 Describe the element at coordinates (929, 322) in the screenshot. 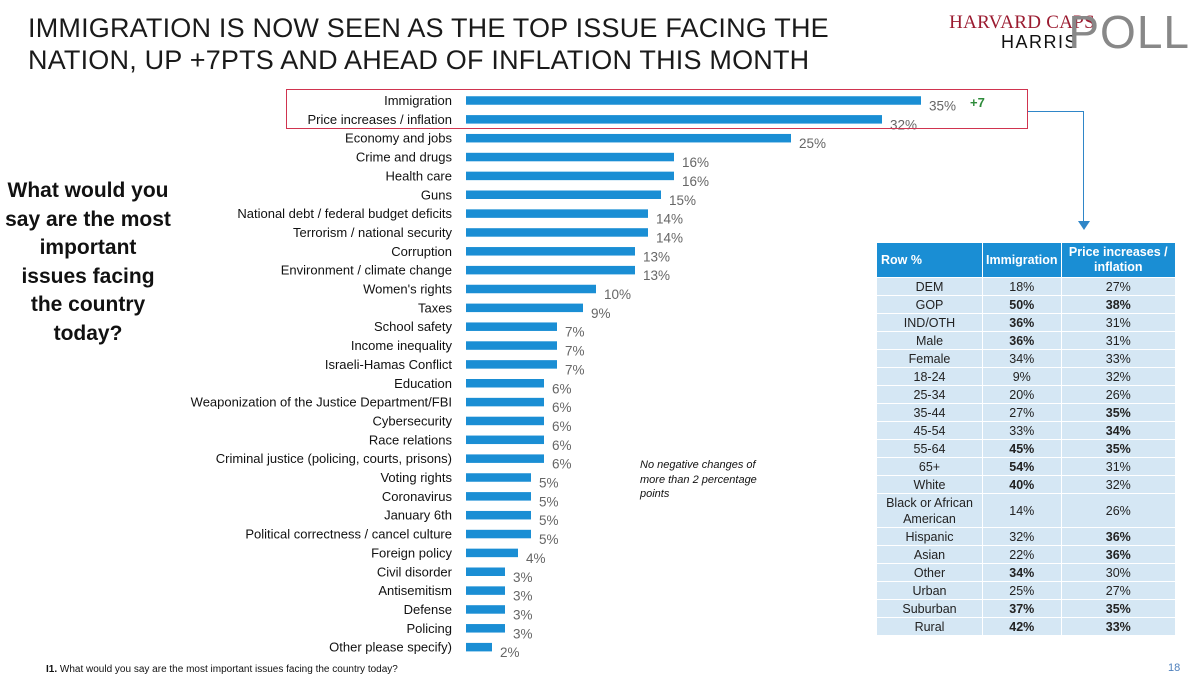

I see `row-label: IND/OTH` at that location.